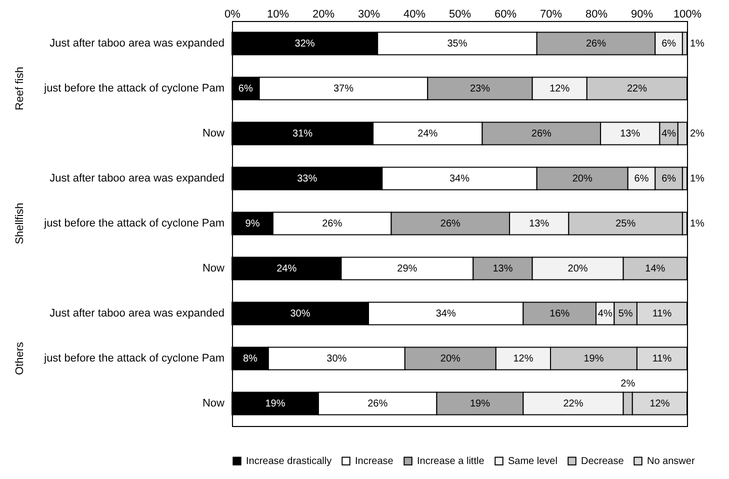 The height and width of the screenshot is (479, 729). I want to click on data-label: 23%, so click(480, 89).